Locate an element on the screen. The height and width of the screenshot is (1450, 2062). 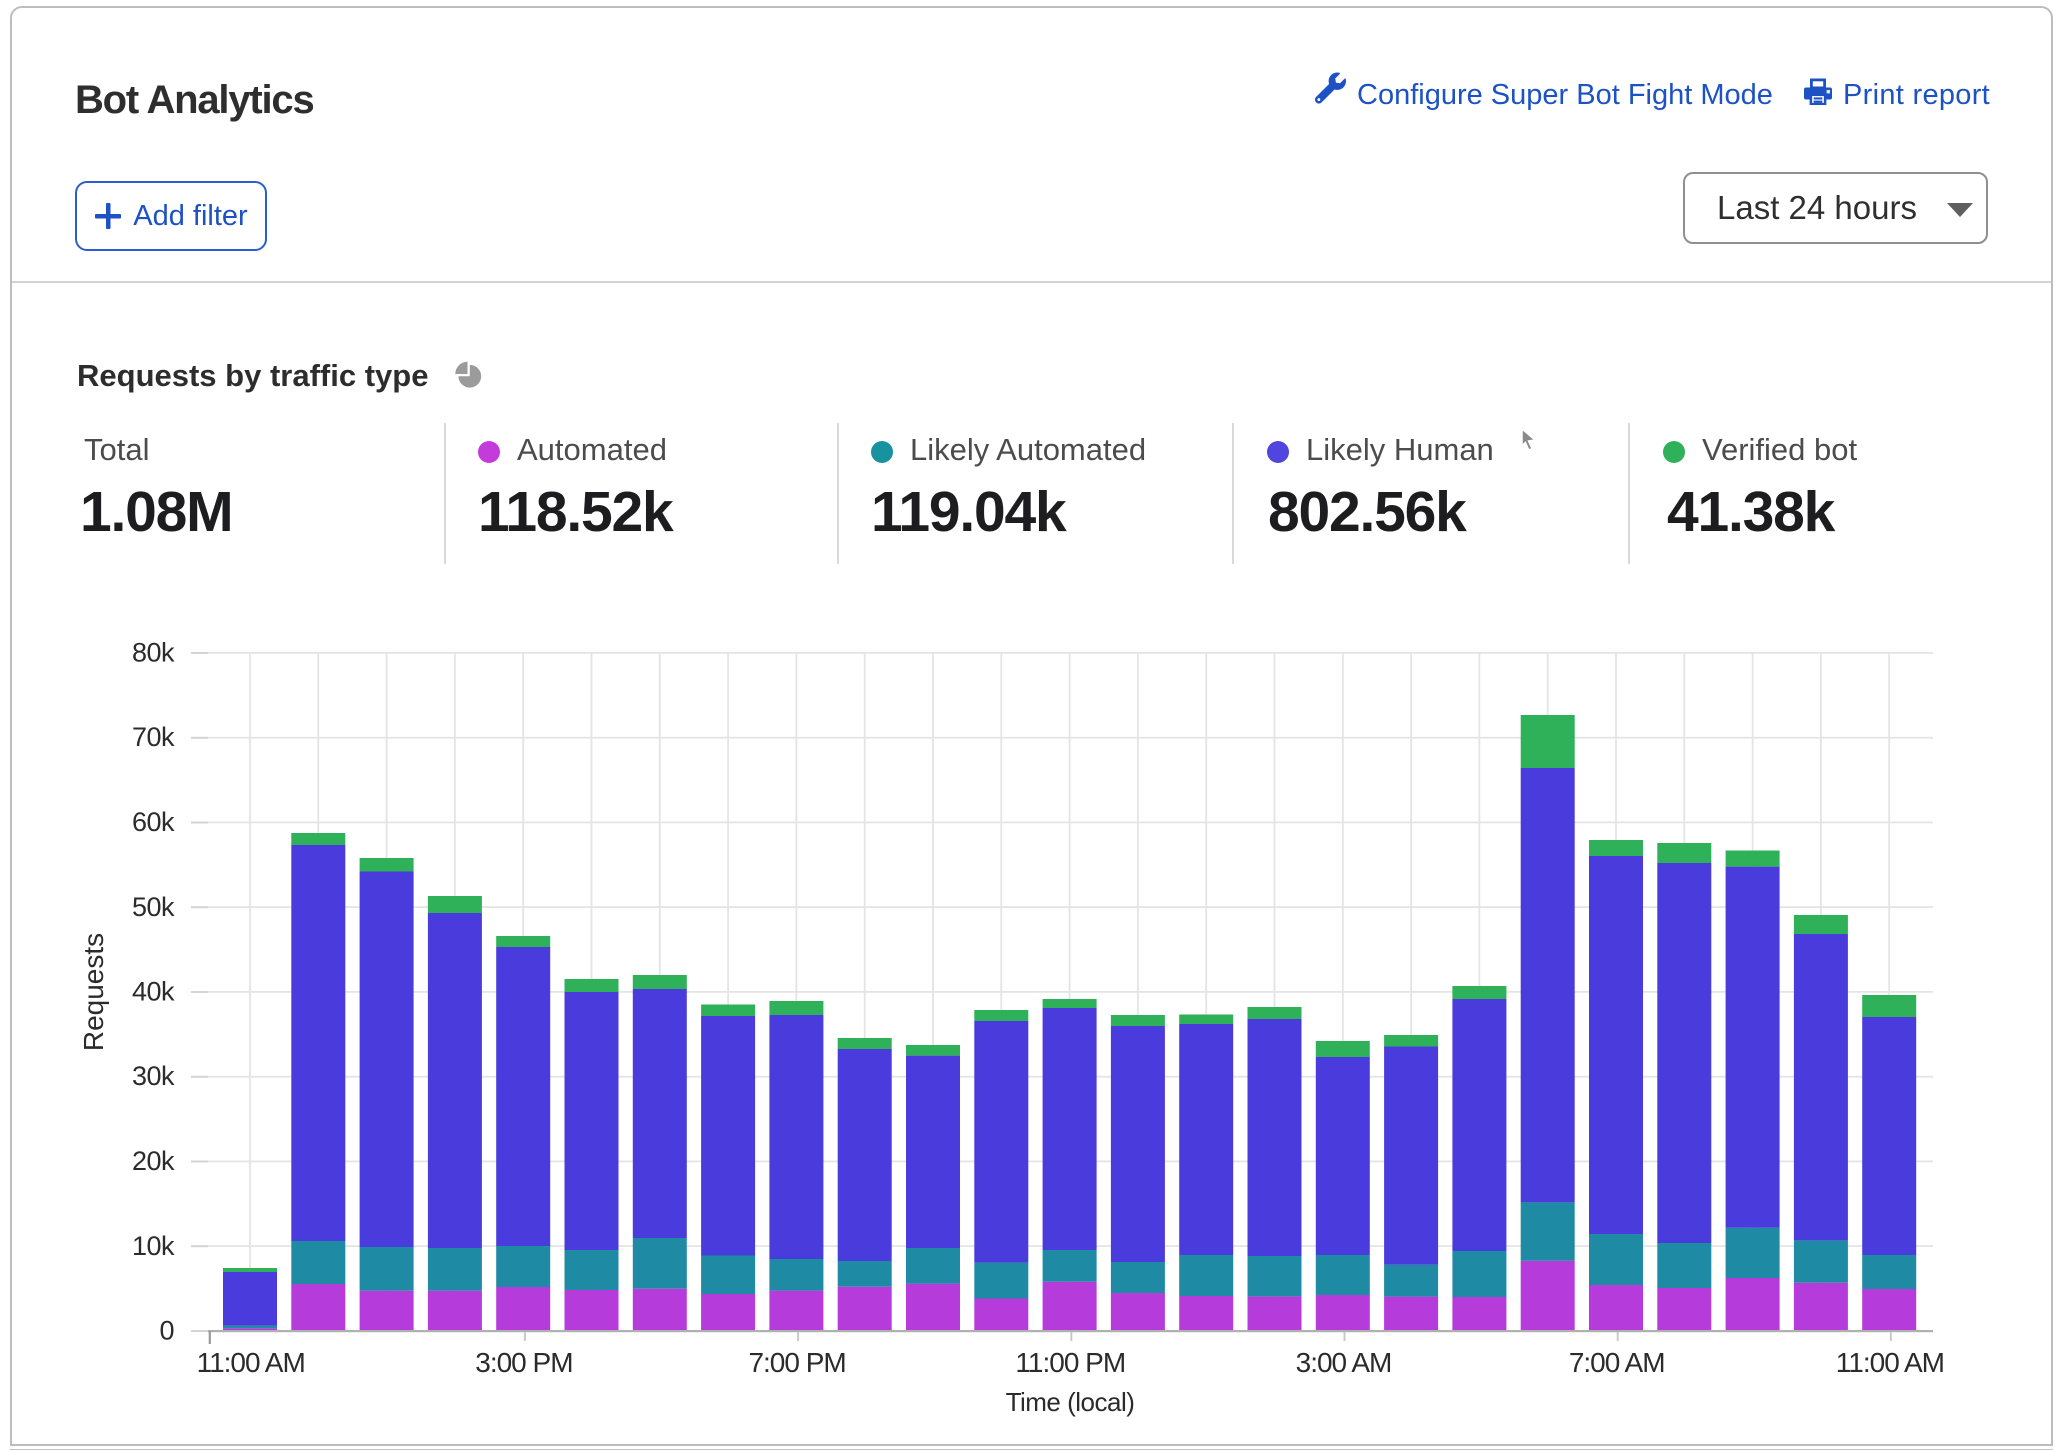
svg-text: 10k is located at coordinates (153, 1246).